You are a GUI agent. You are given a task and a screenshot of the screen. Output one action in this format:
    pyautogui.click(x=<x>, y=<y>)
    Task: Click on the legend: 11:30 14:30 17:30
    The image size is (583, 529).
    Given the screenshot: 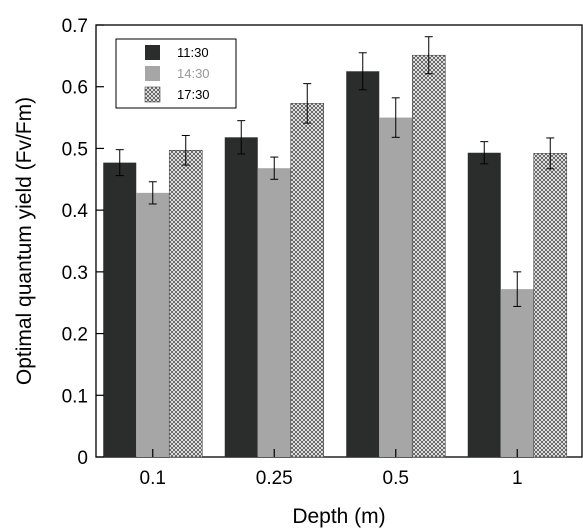 What is the action you would take?
    pyautogui.click(x=176, y=73)
    